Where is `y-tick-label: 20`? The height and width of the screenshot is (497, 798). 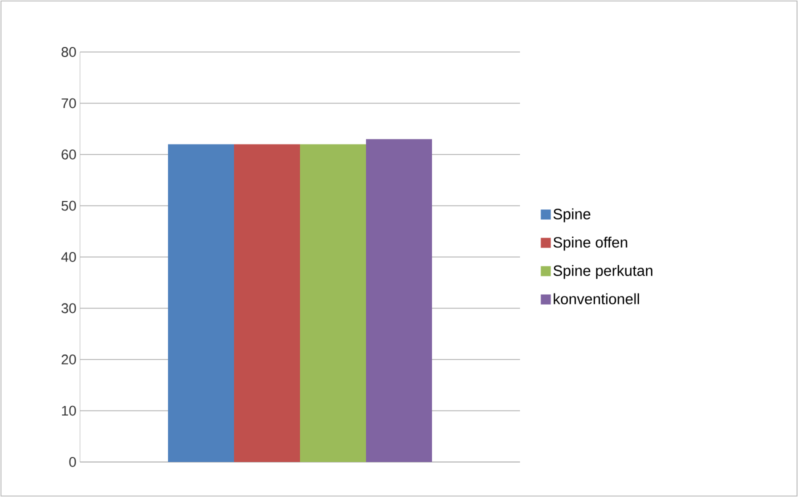 y-tick-label: 20 is located at coordinates (69, 359).